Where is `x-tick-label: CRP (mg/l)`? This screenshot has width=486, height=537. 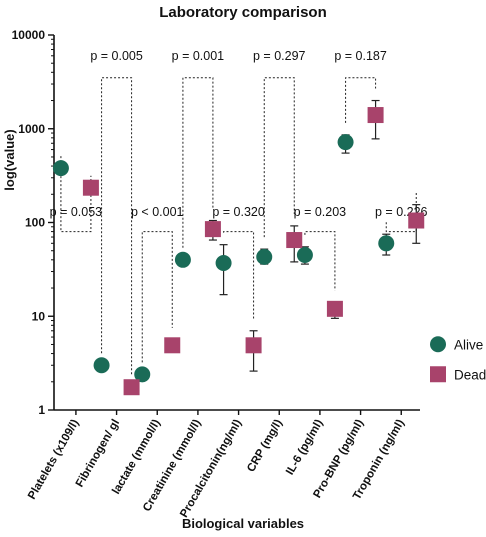 x-tick-label: CRP (mg/l) is located at coordinates (265, 445).